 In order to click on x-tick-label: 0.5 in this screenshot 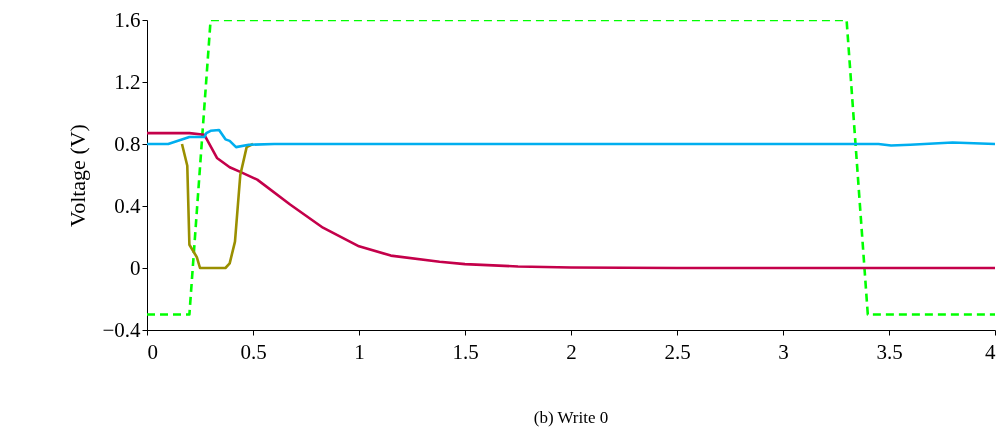, I will do `click(253, 351)`.